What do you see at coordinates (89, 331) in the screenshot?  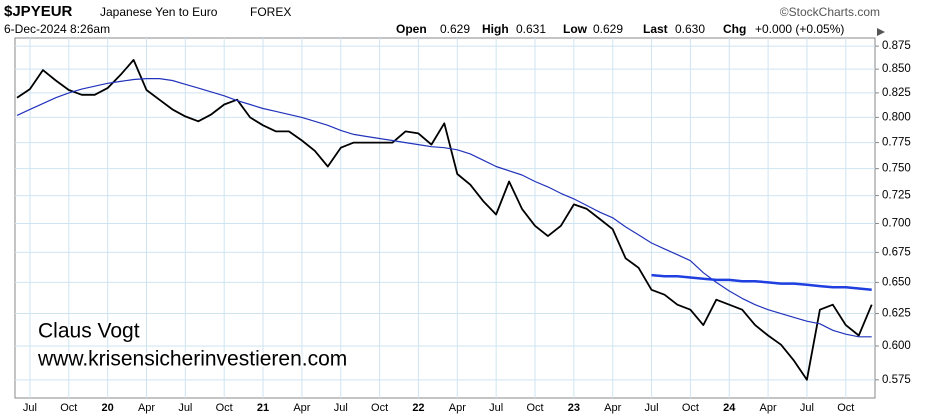 I see `annotation: Claus Vogt` at bounding box center [89, 331].